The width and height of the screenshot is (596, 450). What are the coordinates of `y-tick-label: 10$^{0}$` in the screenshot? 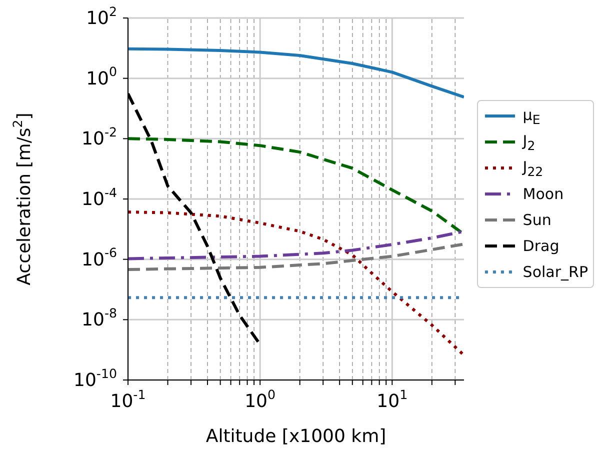 It's located at (101, 77).